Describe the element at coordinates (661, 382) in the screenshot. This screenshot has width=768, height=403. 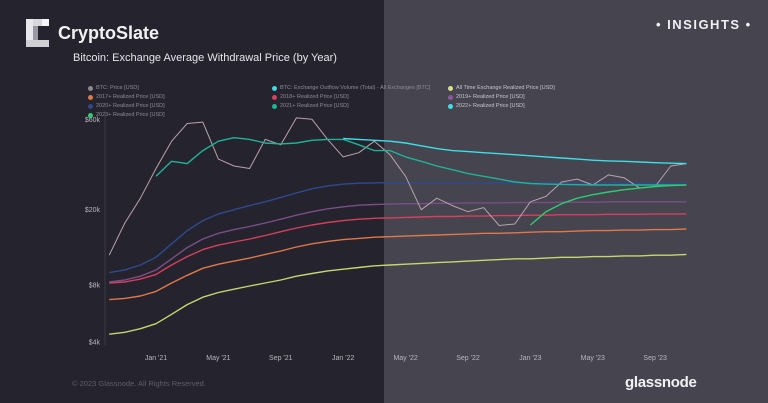
I see `glassnode-logo: glassnode` at that location.